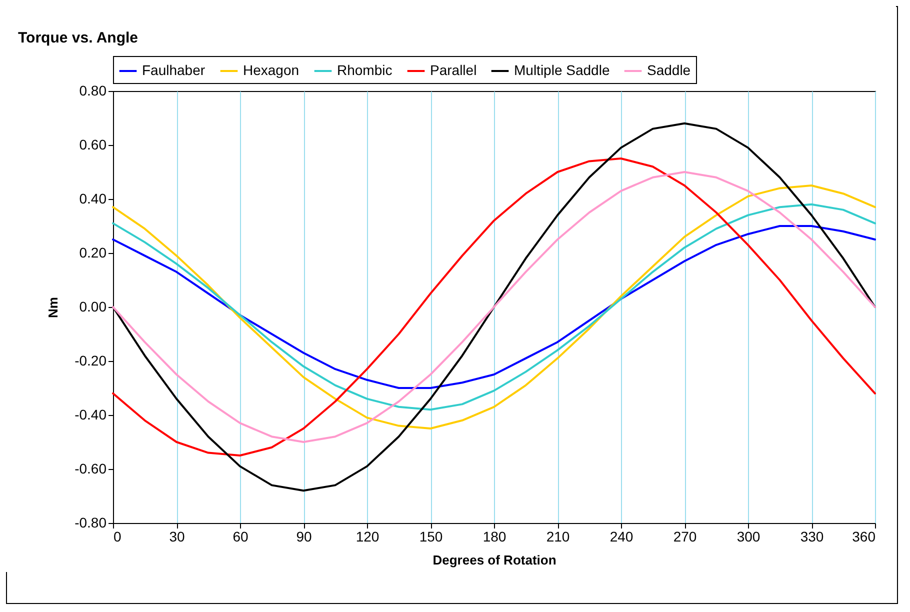 This screenshot has height=612, width=910. I want to click on y-tick-label: -0.80, so click(90, 522).